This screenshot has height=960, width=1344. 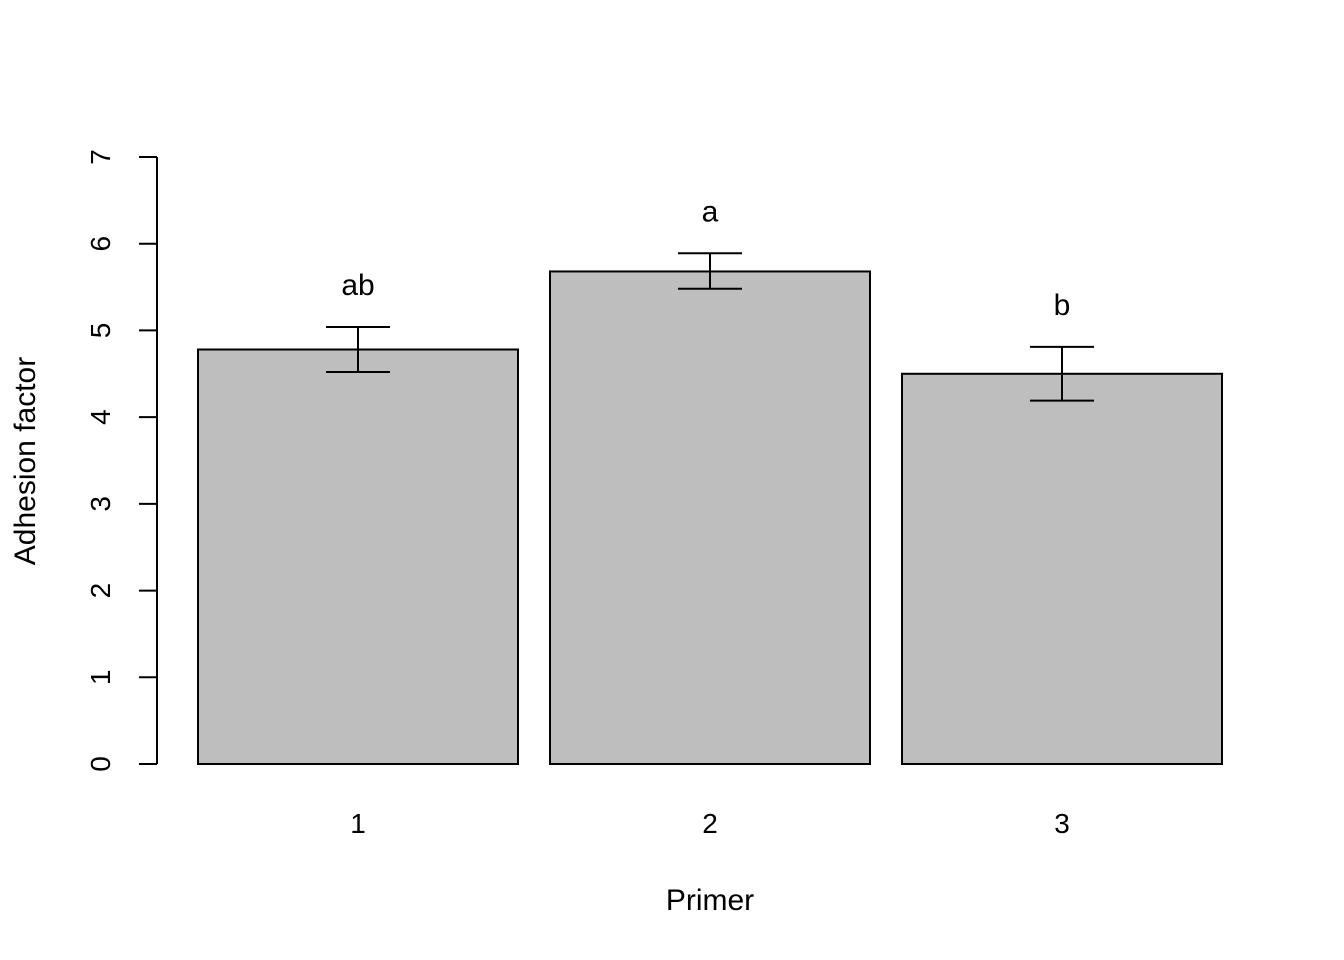 I want to click on y-tick-label: 1, so click(x=100, y=677).